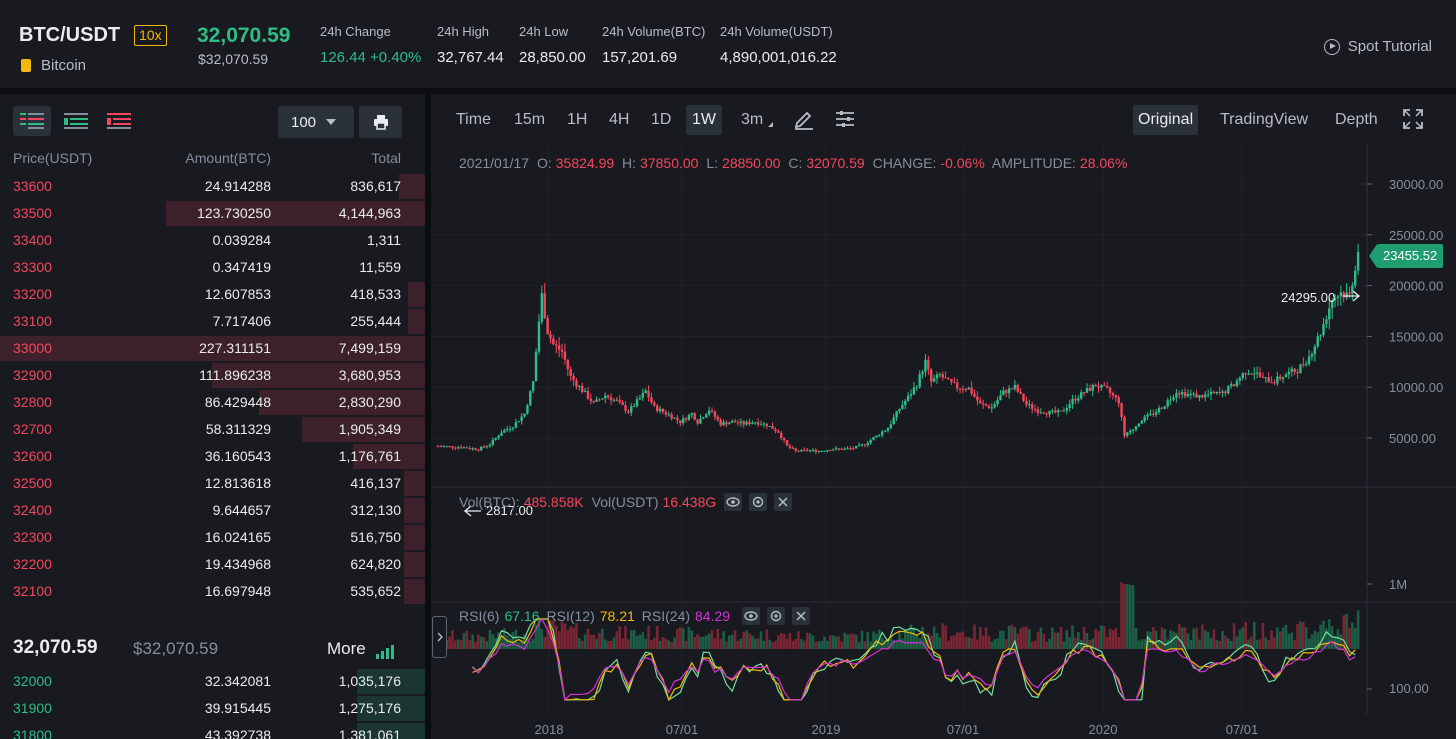  I want to click on timeframe-1h: 1H, so click(577, 119).